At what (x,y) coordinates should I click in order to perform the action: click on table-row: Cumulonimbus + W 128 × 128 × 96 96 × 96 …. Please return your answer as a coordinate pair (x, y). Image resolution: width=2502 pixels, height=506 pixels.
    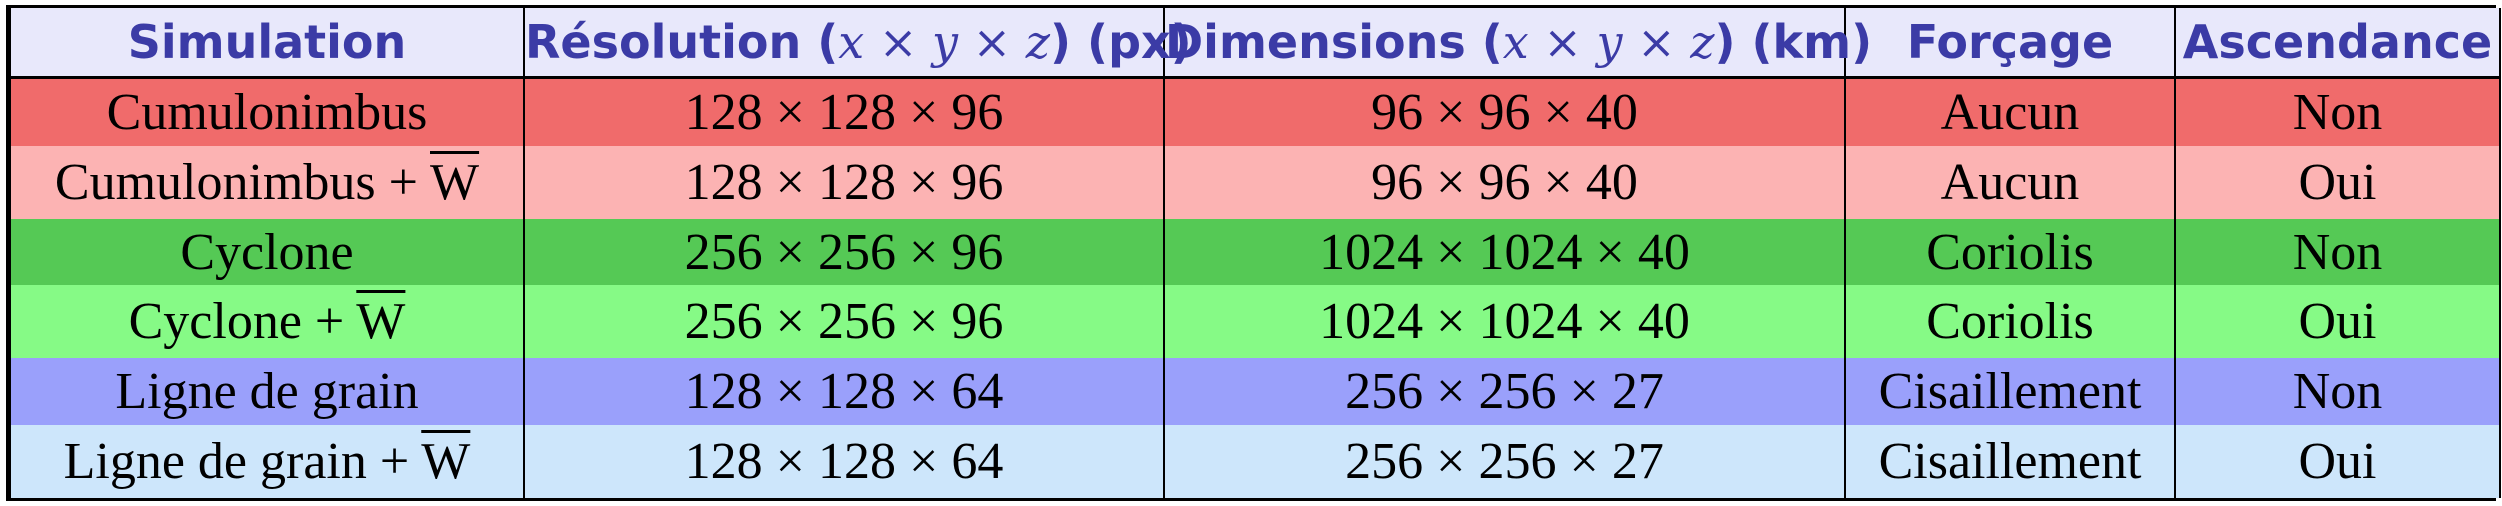
    Looking at the image, I should click on (1255, 182).